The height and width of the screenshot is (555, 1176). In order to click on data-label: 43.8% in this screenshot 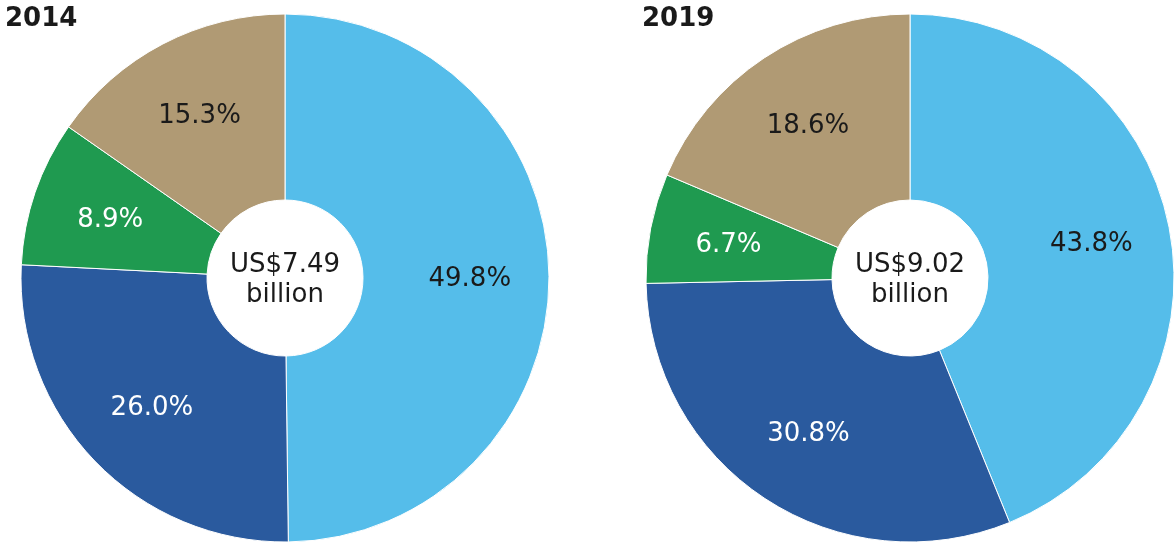, I will do `click(1091, 242)`.